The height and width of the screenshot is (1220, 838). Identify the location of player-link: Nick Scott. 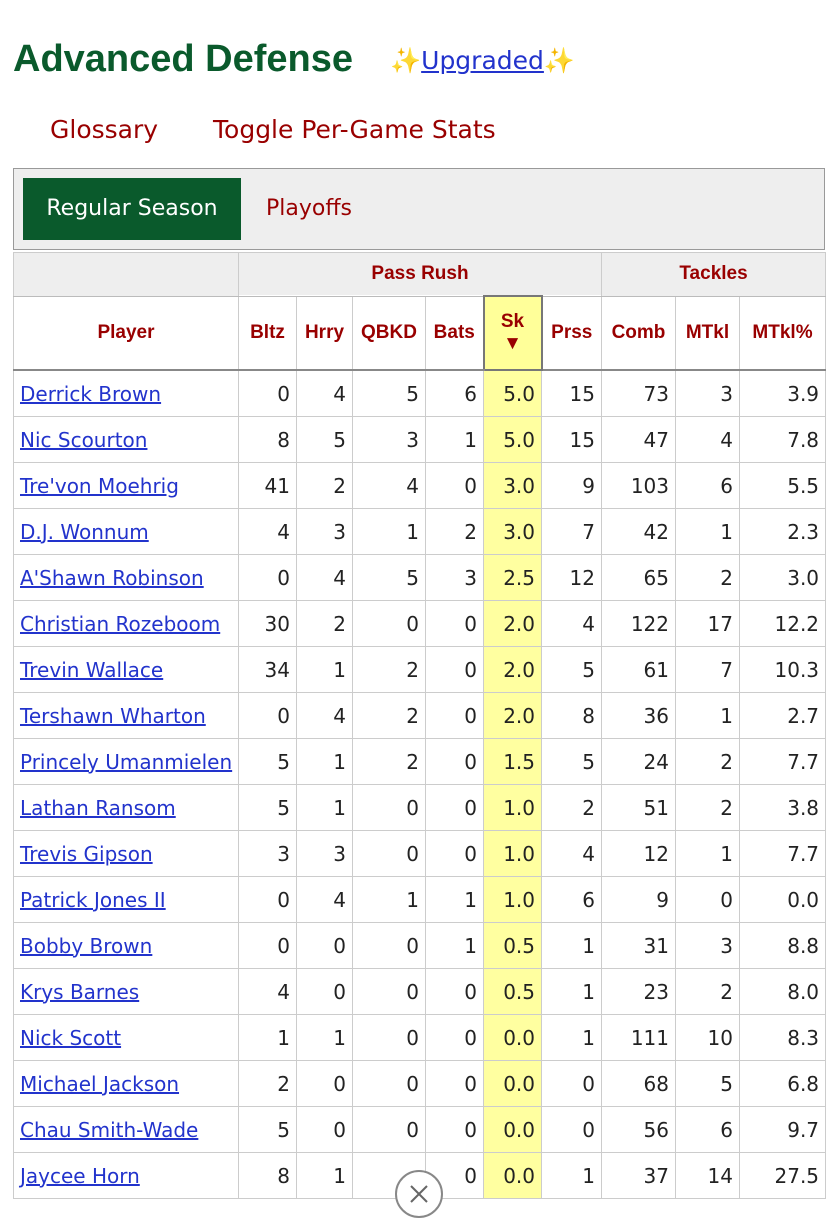
(71, 1037).